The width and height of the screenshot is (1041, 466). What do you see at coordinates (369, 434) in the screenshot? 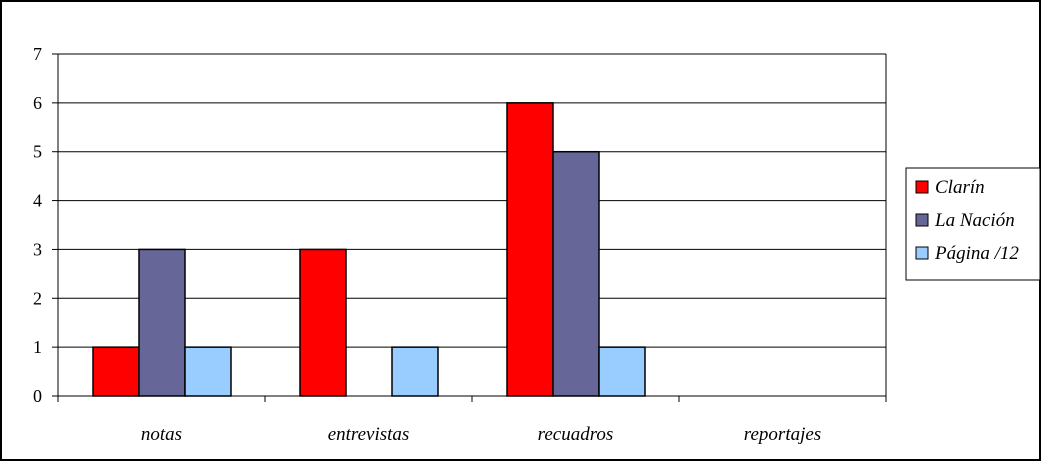
I see `x-tick-label: entrevistas` at bounding box center [369, 434].